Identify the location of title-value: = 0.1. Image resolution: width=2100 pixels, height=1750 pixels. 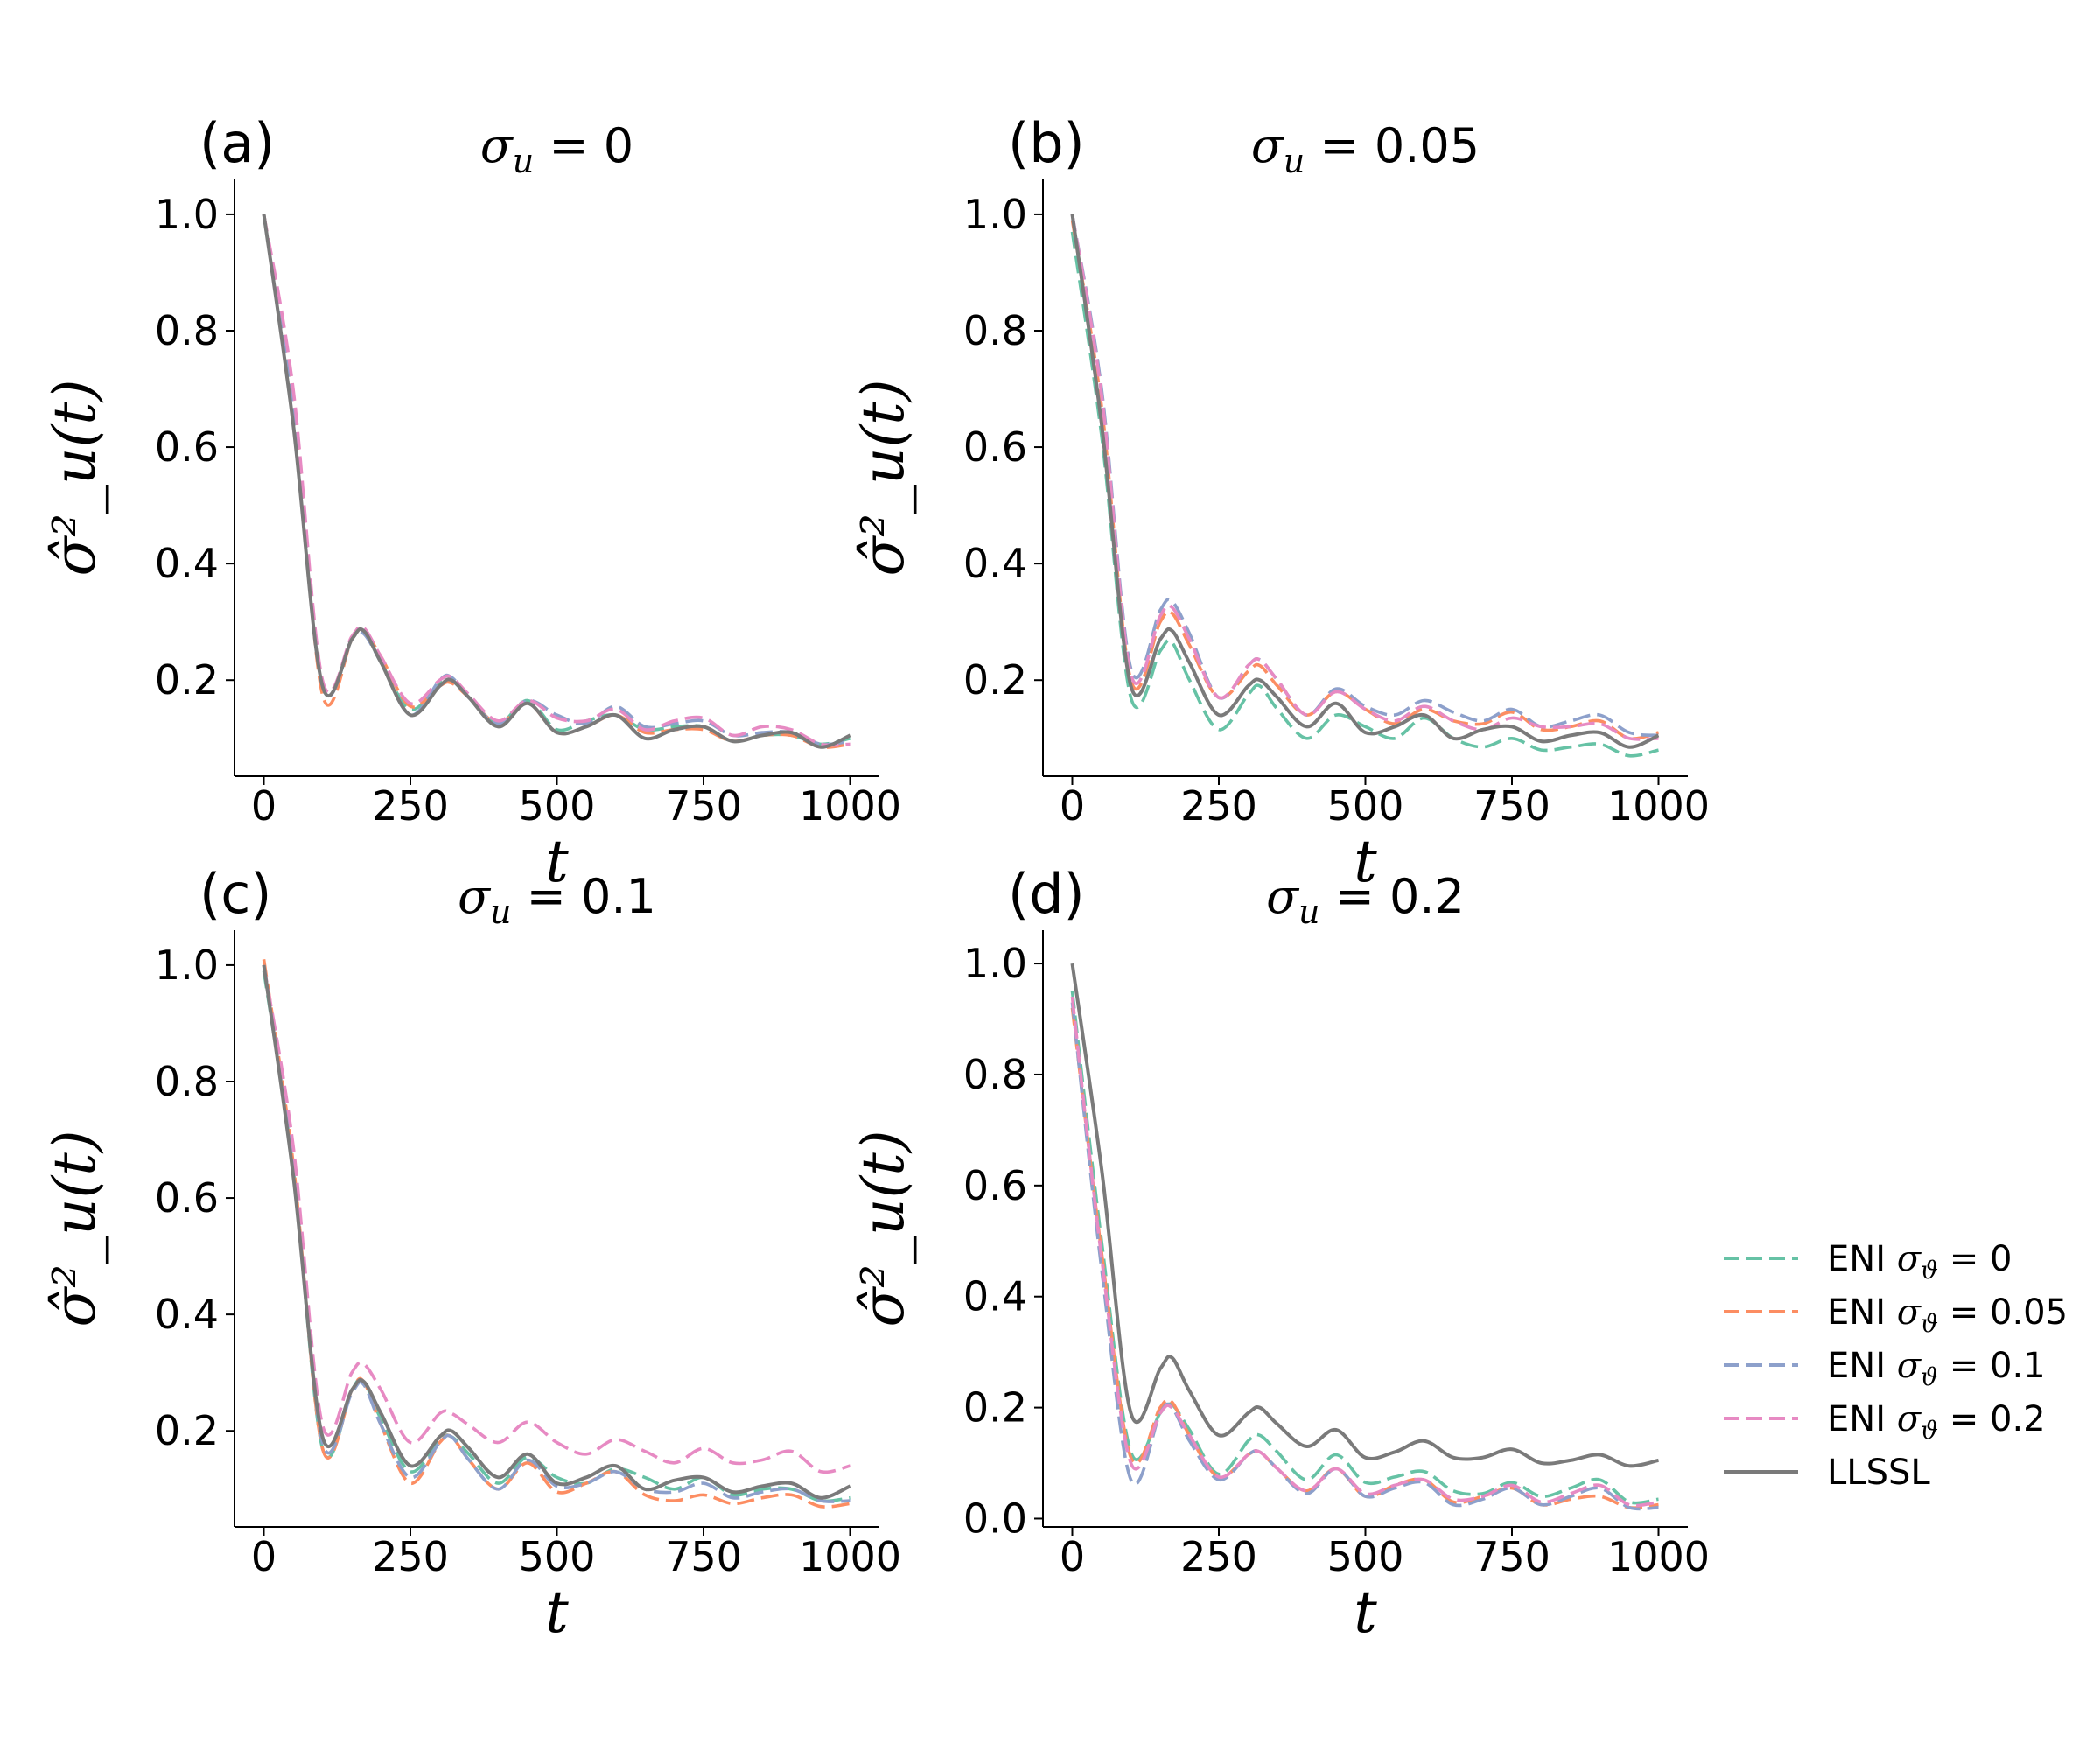
(583, 896).